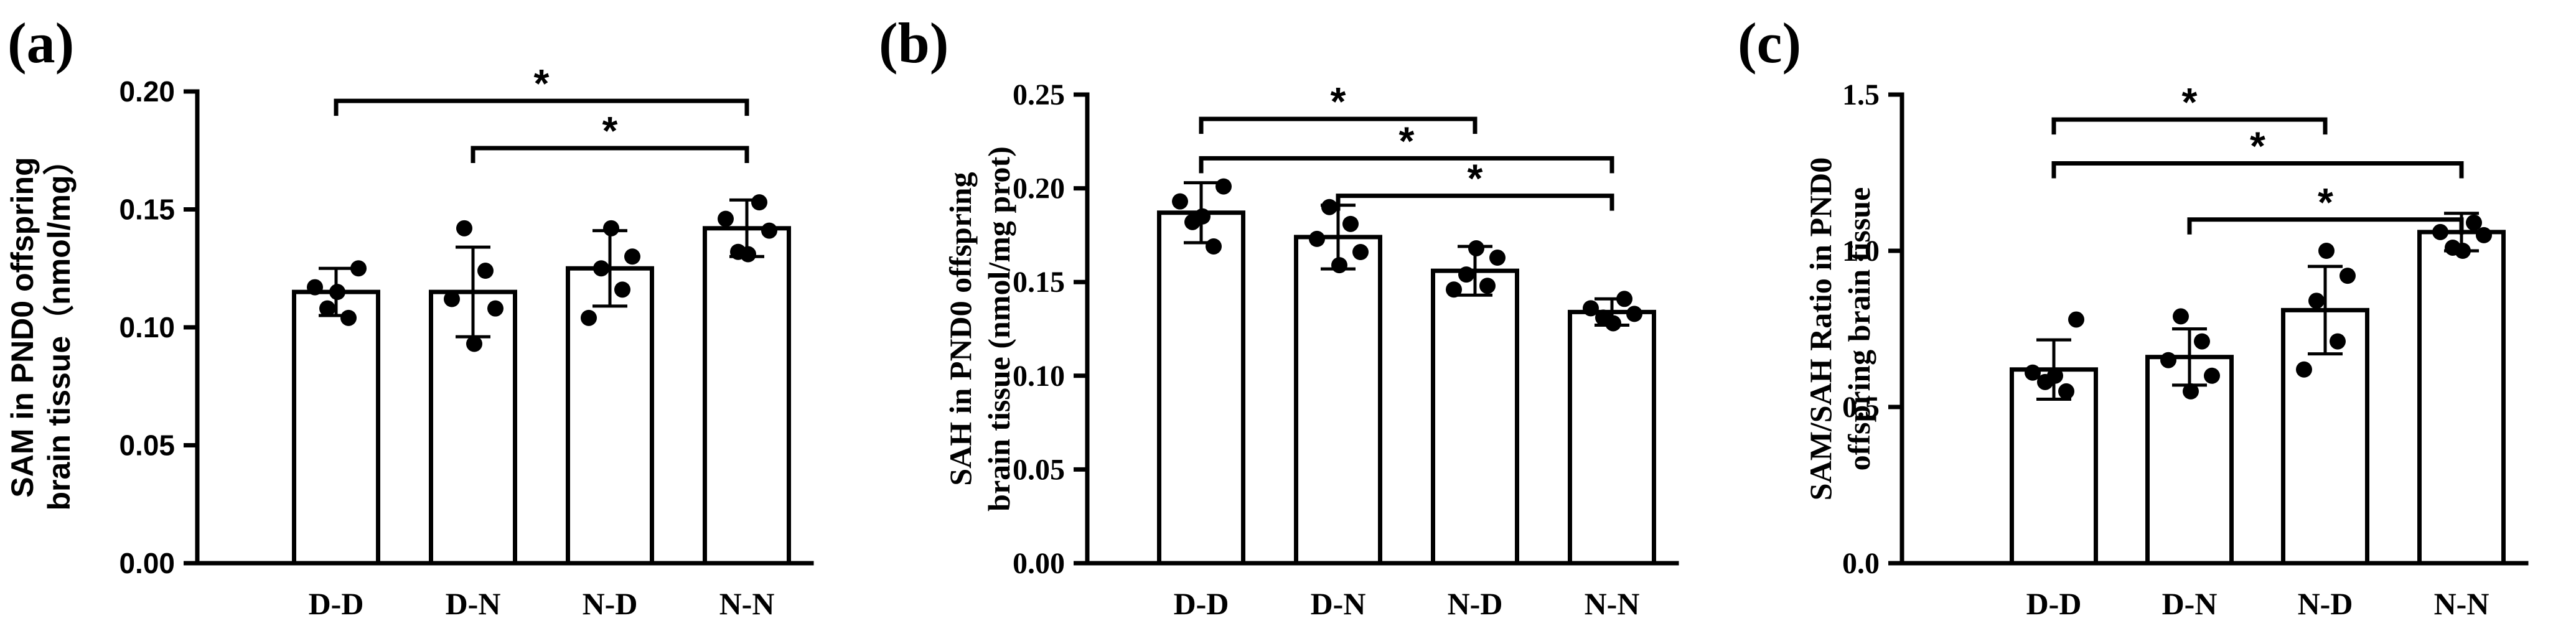  Describe the element at coordinates (336, 427) in the screenshot. I see `bar-D-D` at that location.